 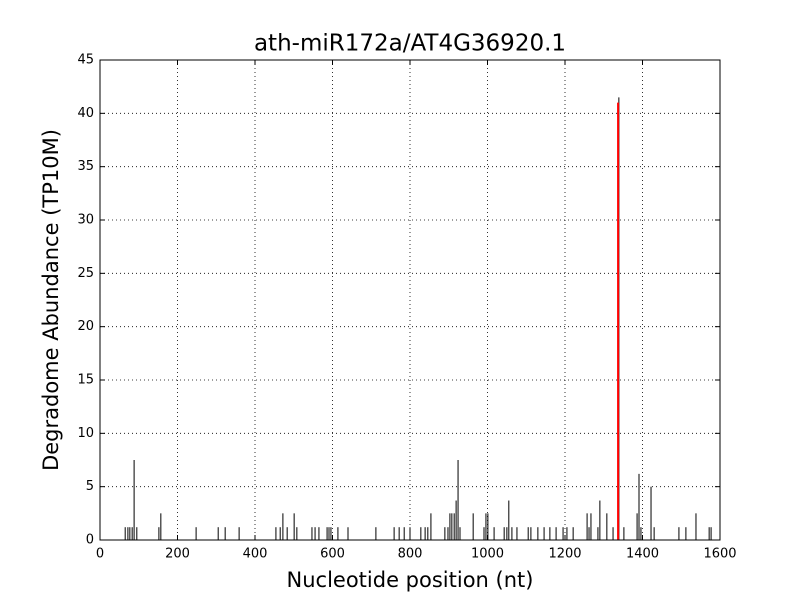 I want to click on x-tick-label: 1400, so click(x=642, y=554).